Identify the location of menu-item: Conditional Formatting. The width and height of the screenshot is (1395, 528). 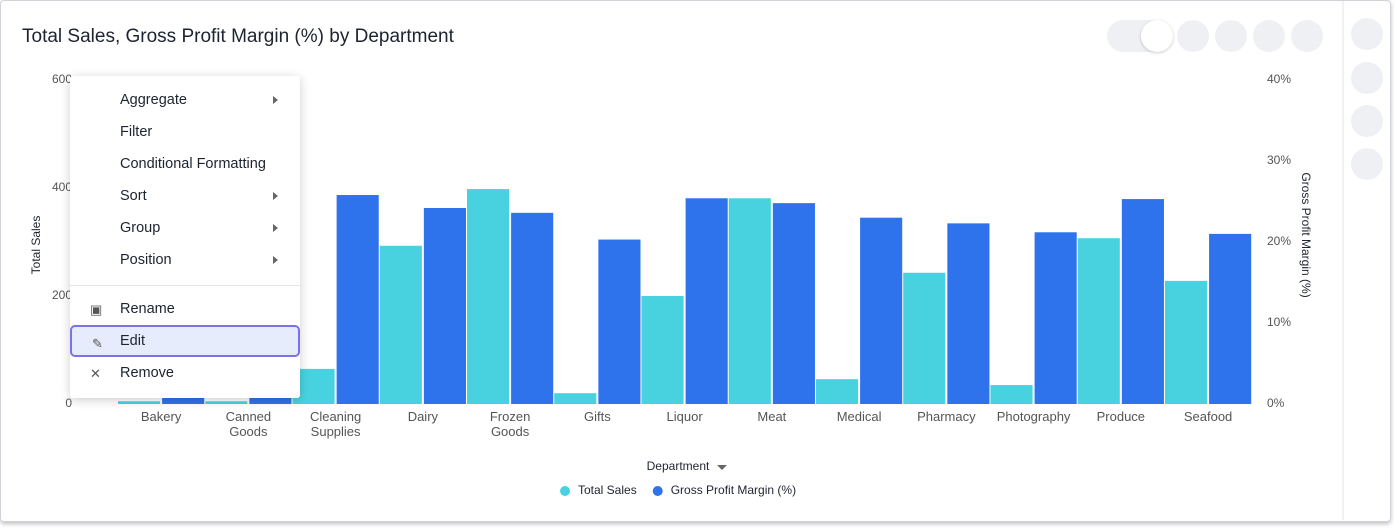
(185, 164).